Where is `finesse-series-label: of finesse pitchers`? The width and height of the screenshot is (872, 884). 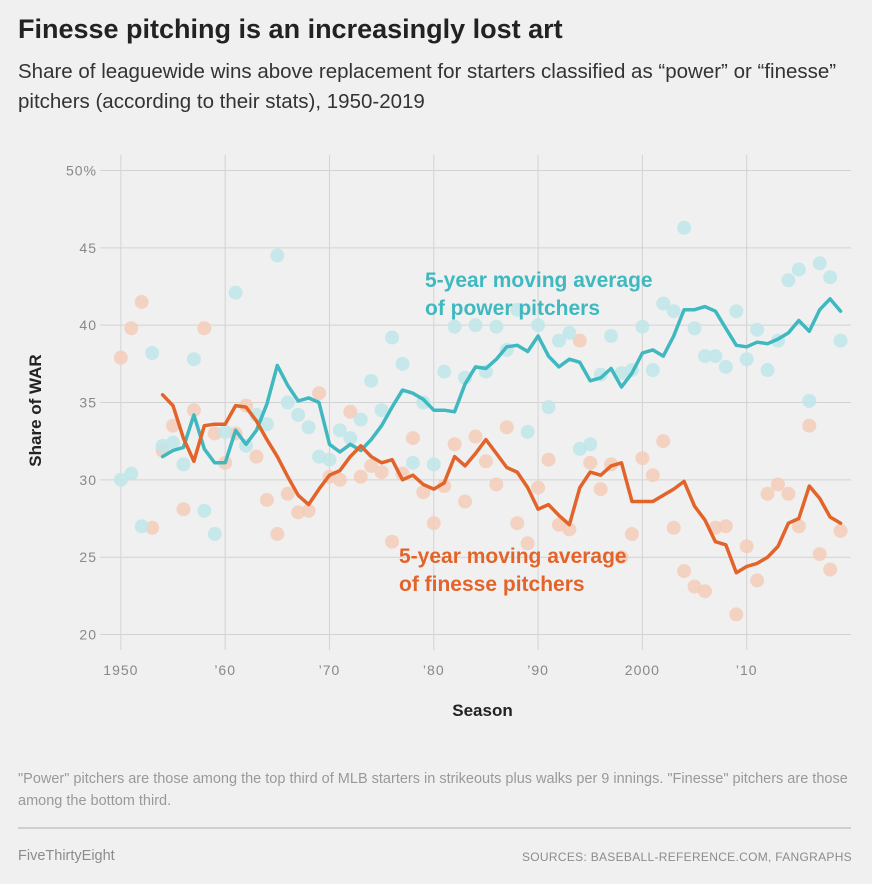
finesse-series-label: of finesse pitchers is located at coordinates (492, 584).